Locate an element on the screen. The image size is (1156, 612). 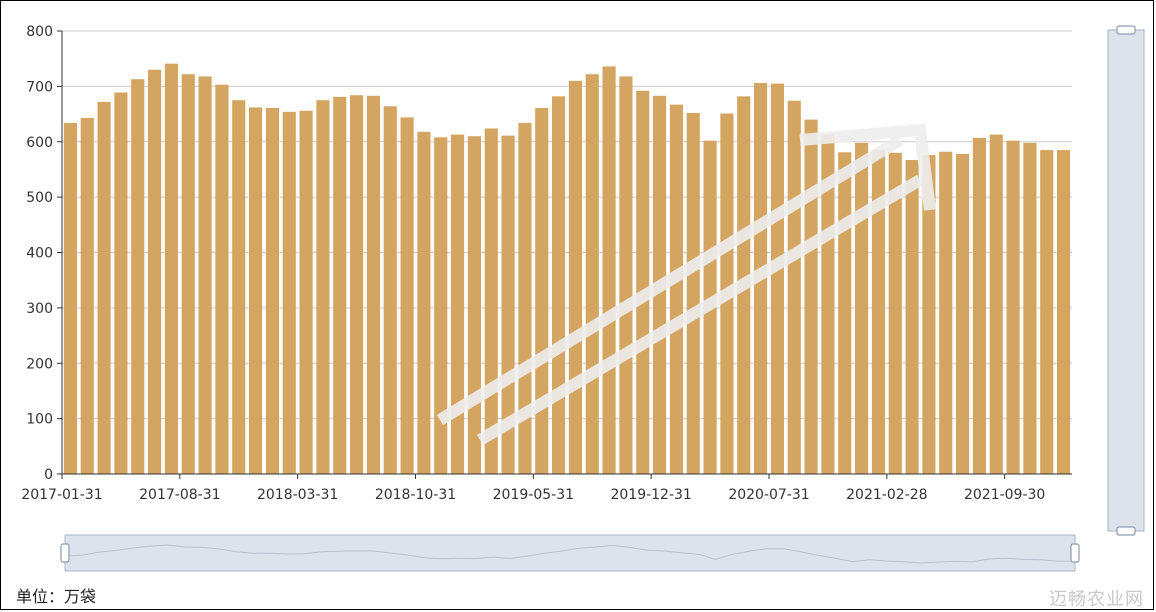
x-tick-label: 2018-03-31 is located at coordinates (297, 495).